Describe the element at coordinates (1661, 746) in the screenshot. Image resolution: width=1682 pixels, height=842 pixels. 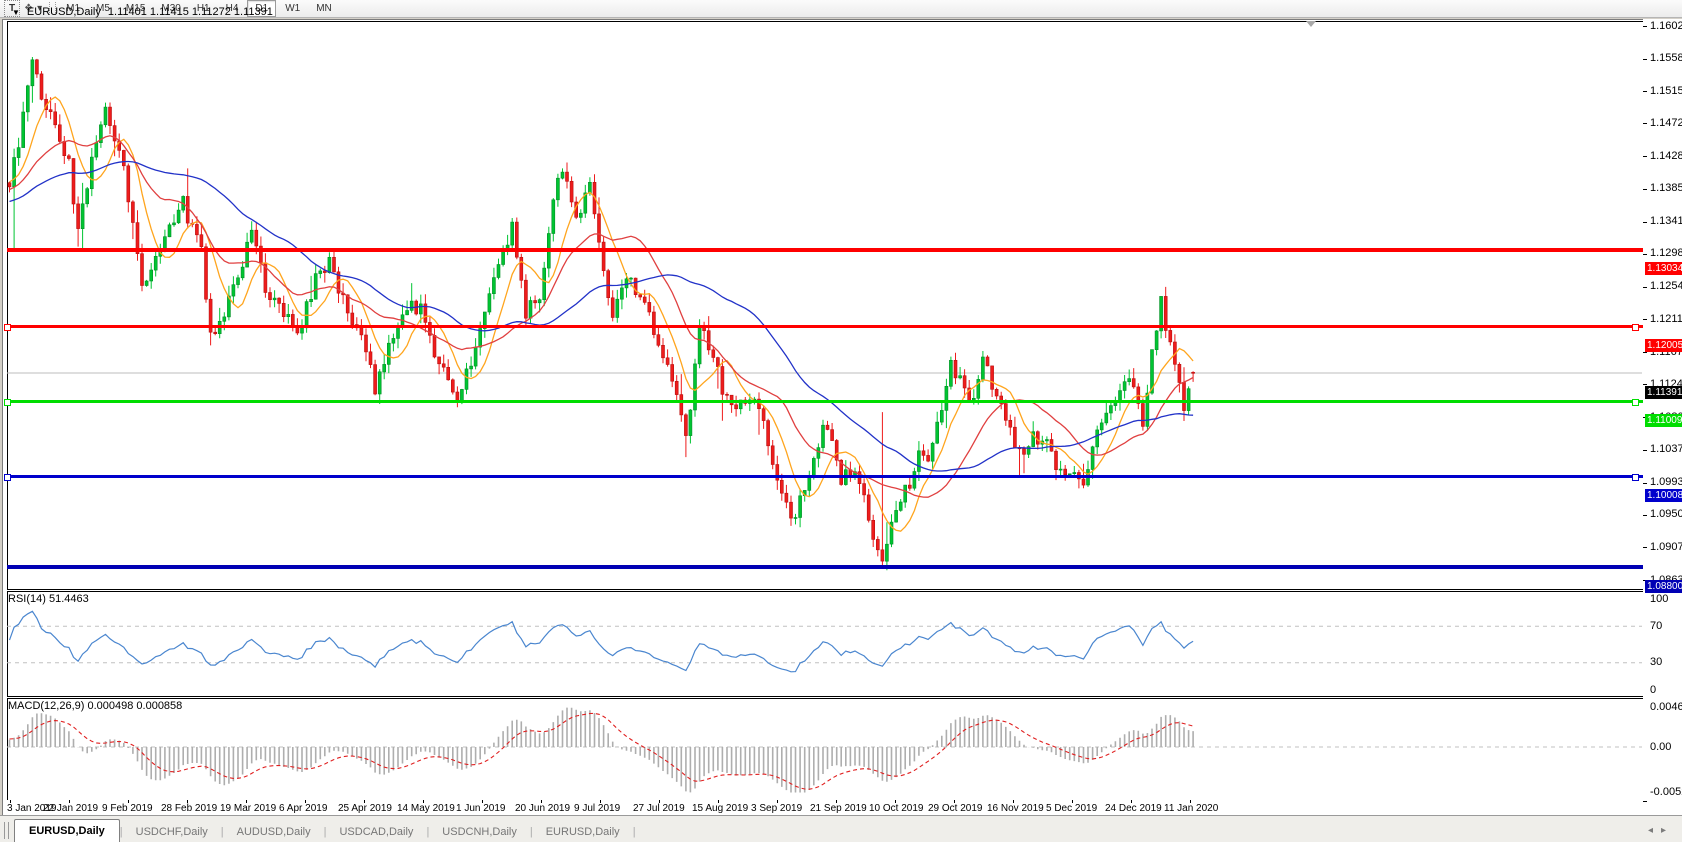
I see `macd-tick: 0.00` at that location.